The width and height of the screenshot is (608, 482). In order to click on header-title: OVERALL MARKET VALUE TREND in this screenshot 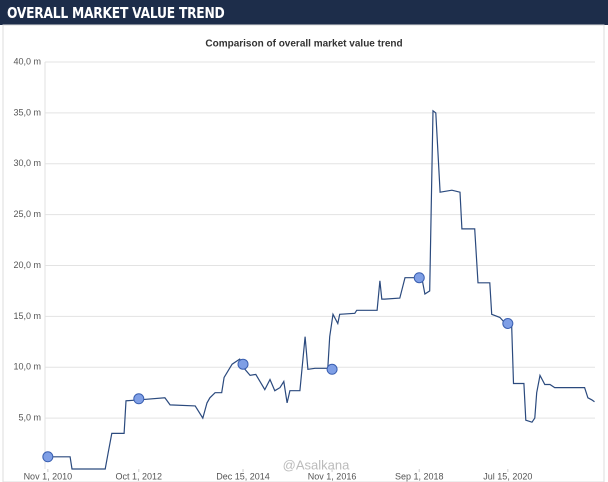, I will do `click(116, 13)`.